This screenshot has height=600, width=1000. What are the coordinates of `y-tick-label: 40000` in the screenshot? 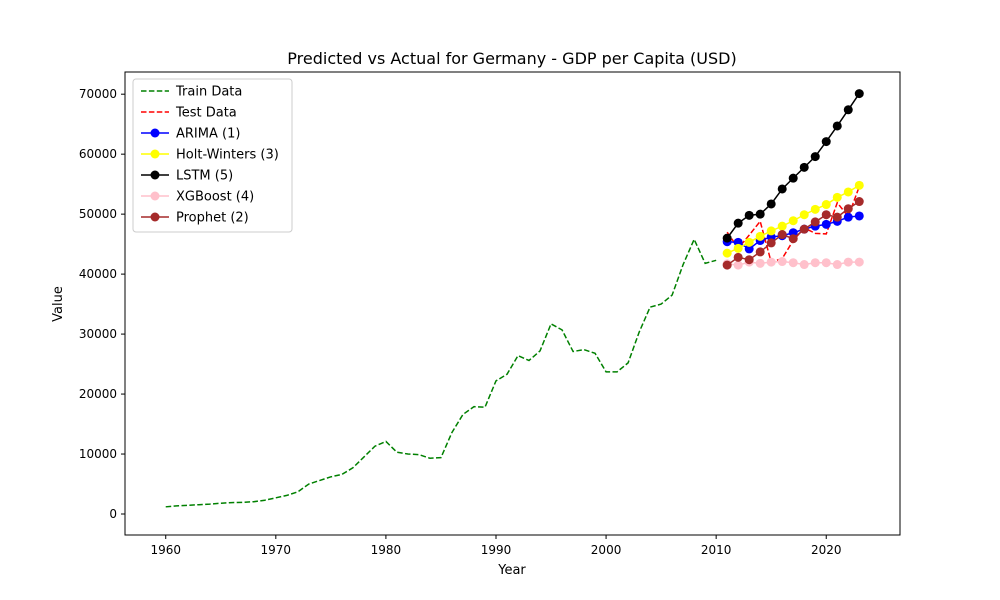 It's located at (98, 274).